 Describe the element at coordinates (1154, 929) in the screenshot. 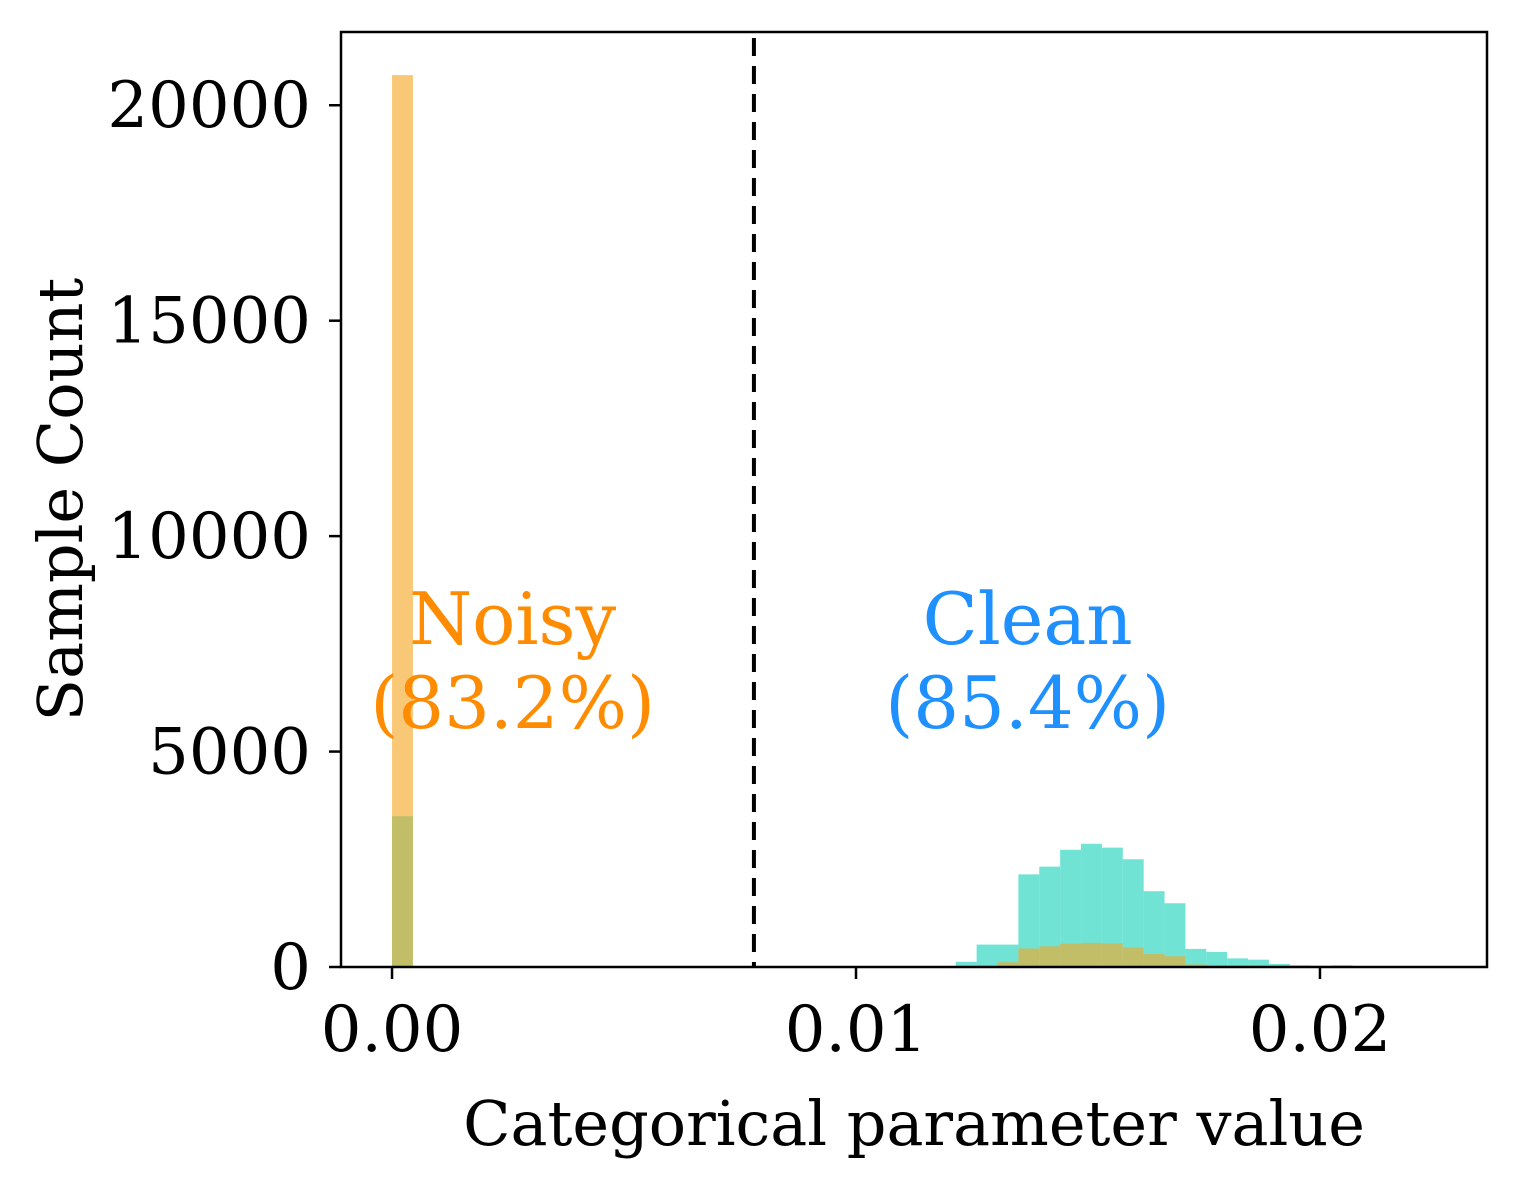

I see `histogram-bar-s0-b10` at that location.